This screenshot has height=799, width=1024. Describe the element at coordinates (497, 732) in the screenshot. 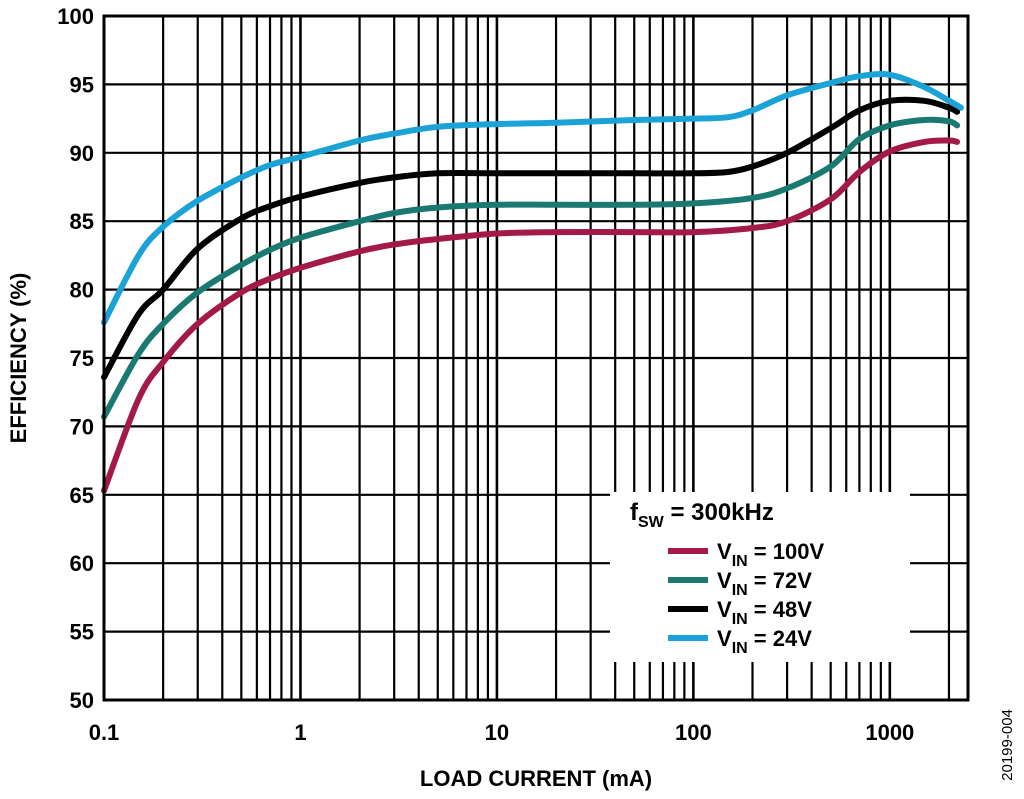

I see `x-tick-label: 10` at that location.